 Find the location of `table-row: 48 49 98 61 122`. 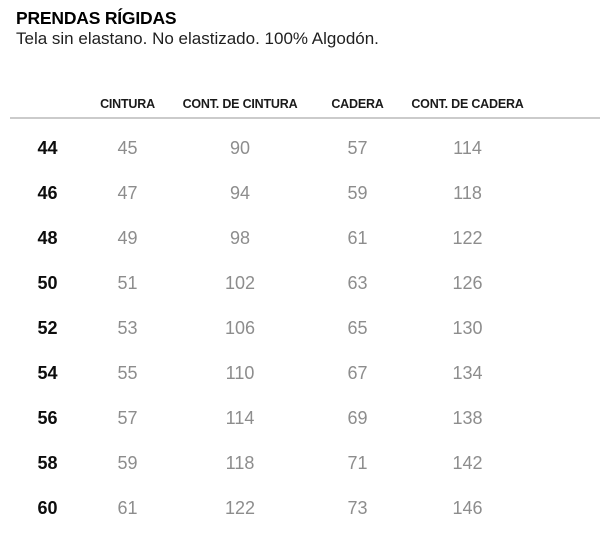

table-row: 48 49 98 61 122 is located at coordinates (305, 238).